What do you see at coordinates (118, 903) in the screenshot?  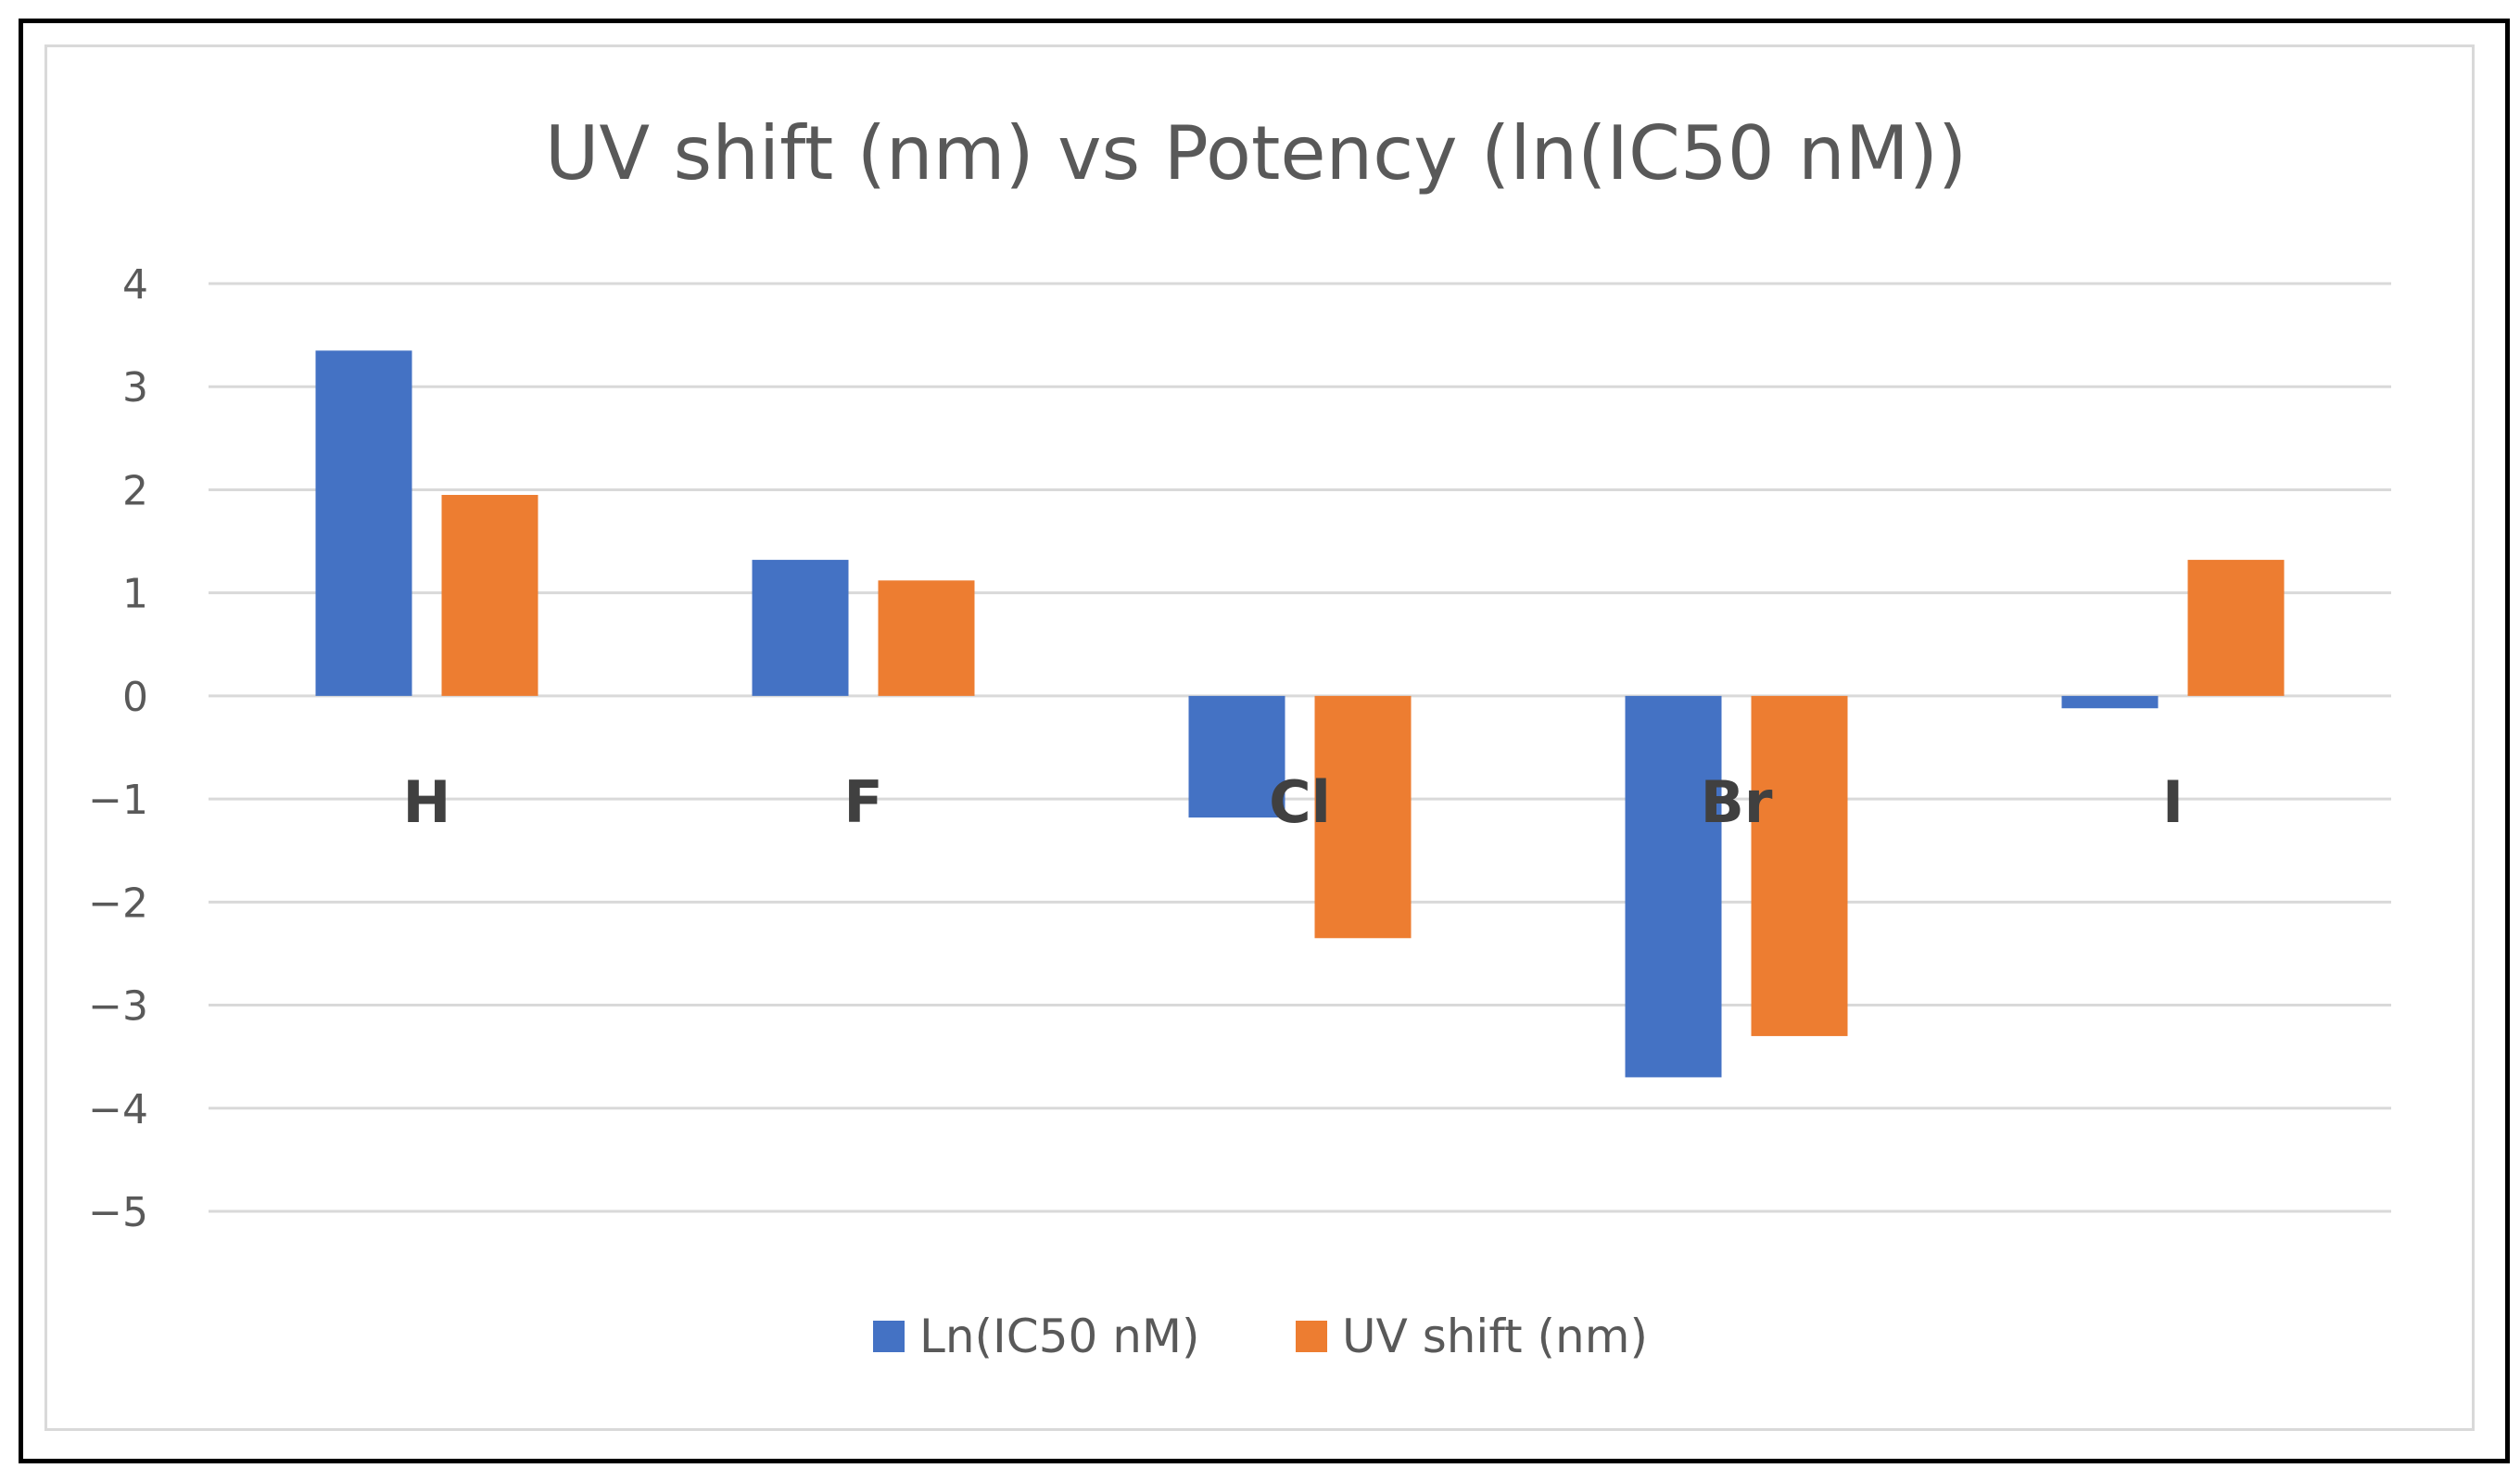 I see `y-tick-label: −2` at bounding box center [118, 903].